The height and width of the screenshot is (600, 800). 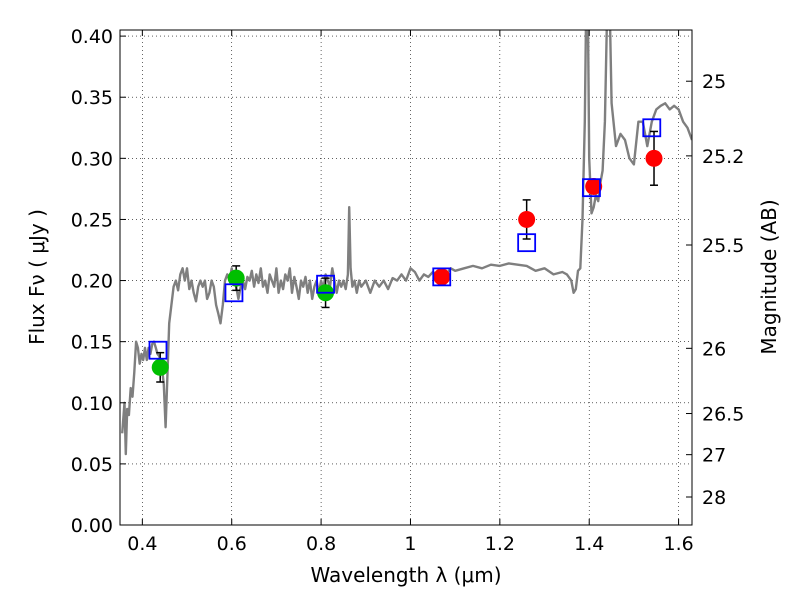 What do you see at coordinates (142, 544) in the screenshot?
I see `x-tick-label: 0.4` at bounding box center [142, 544].